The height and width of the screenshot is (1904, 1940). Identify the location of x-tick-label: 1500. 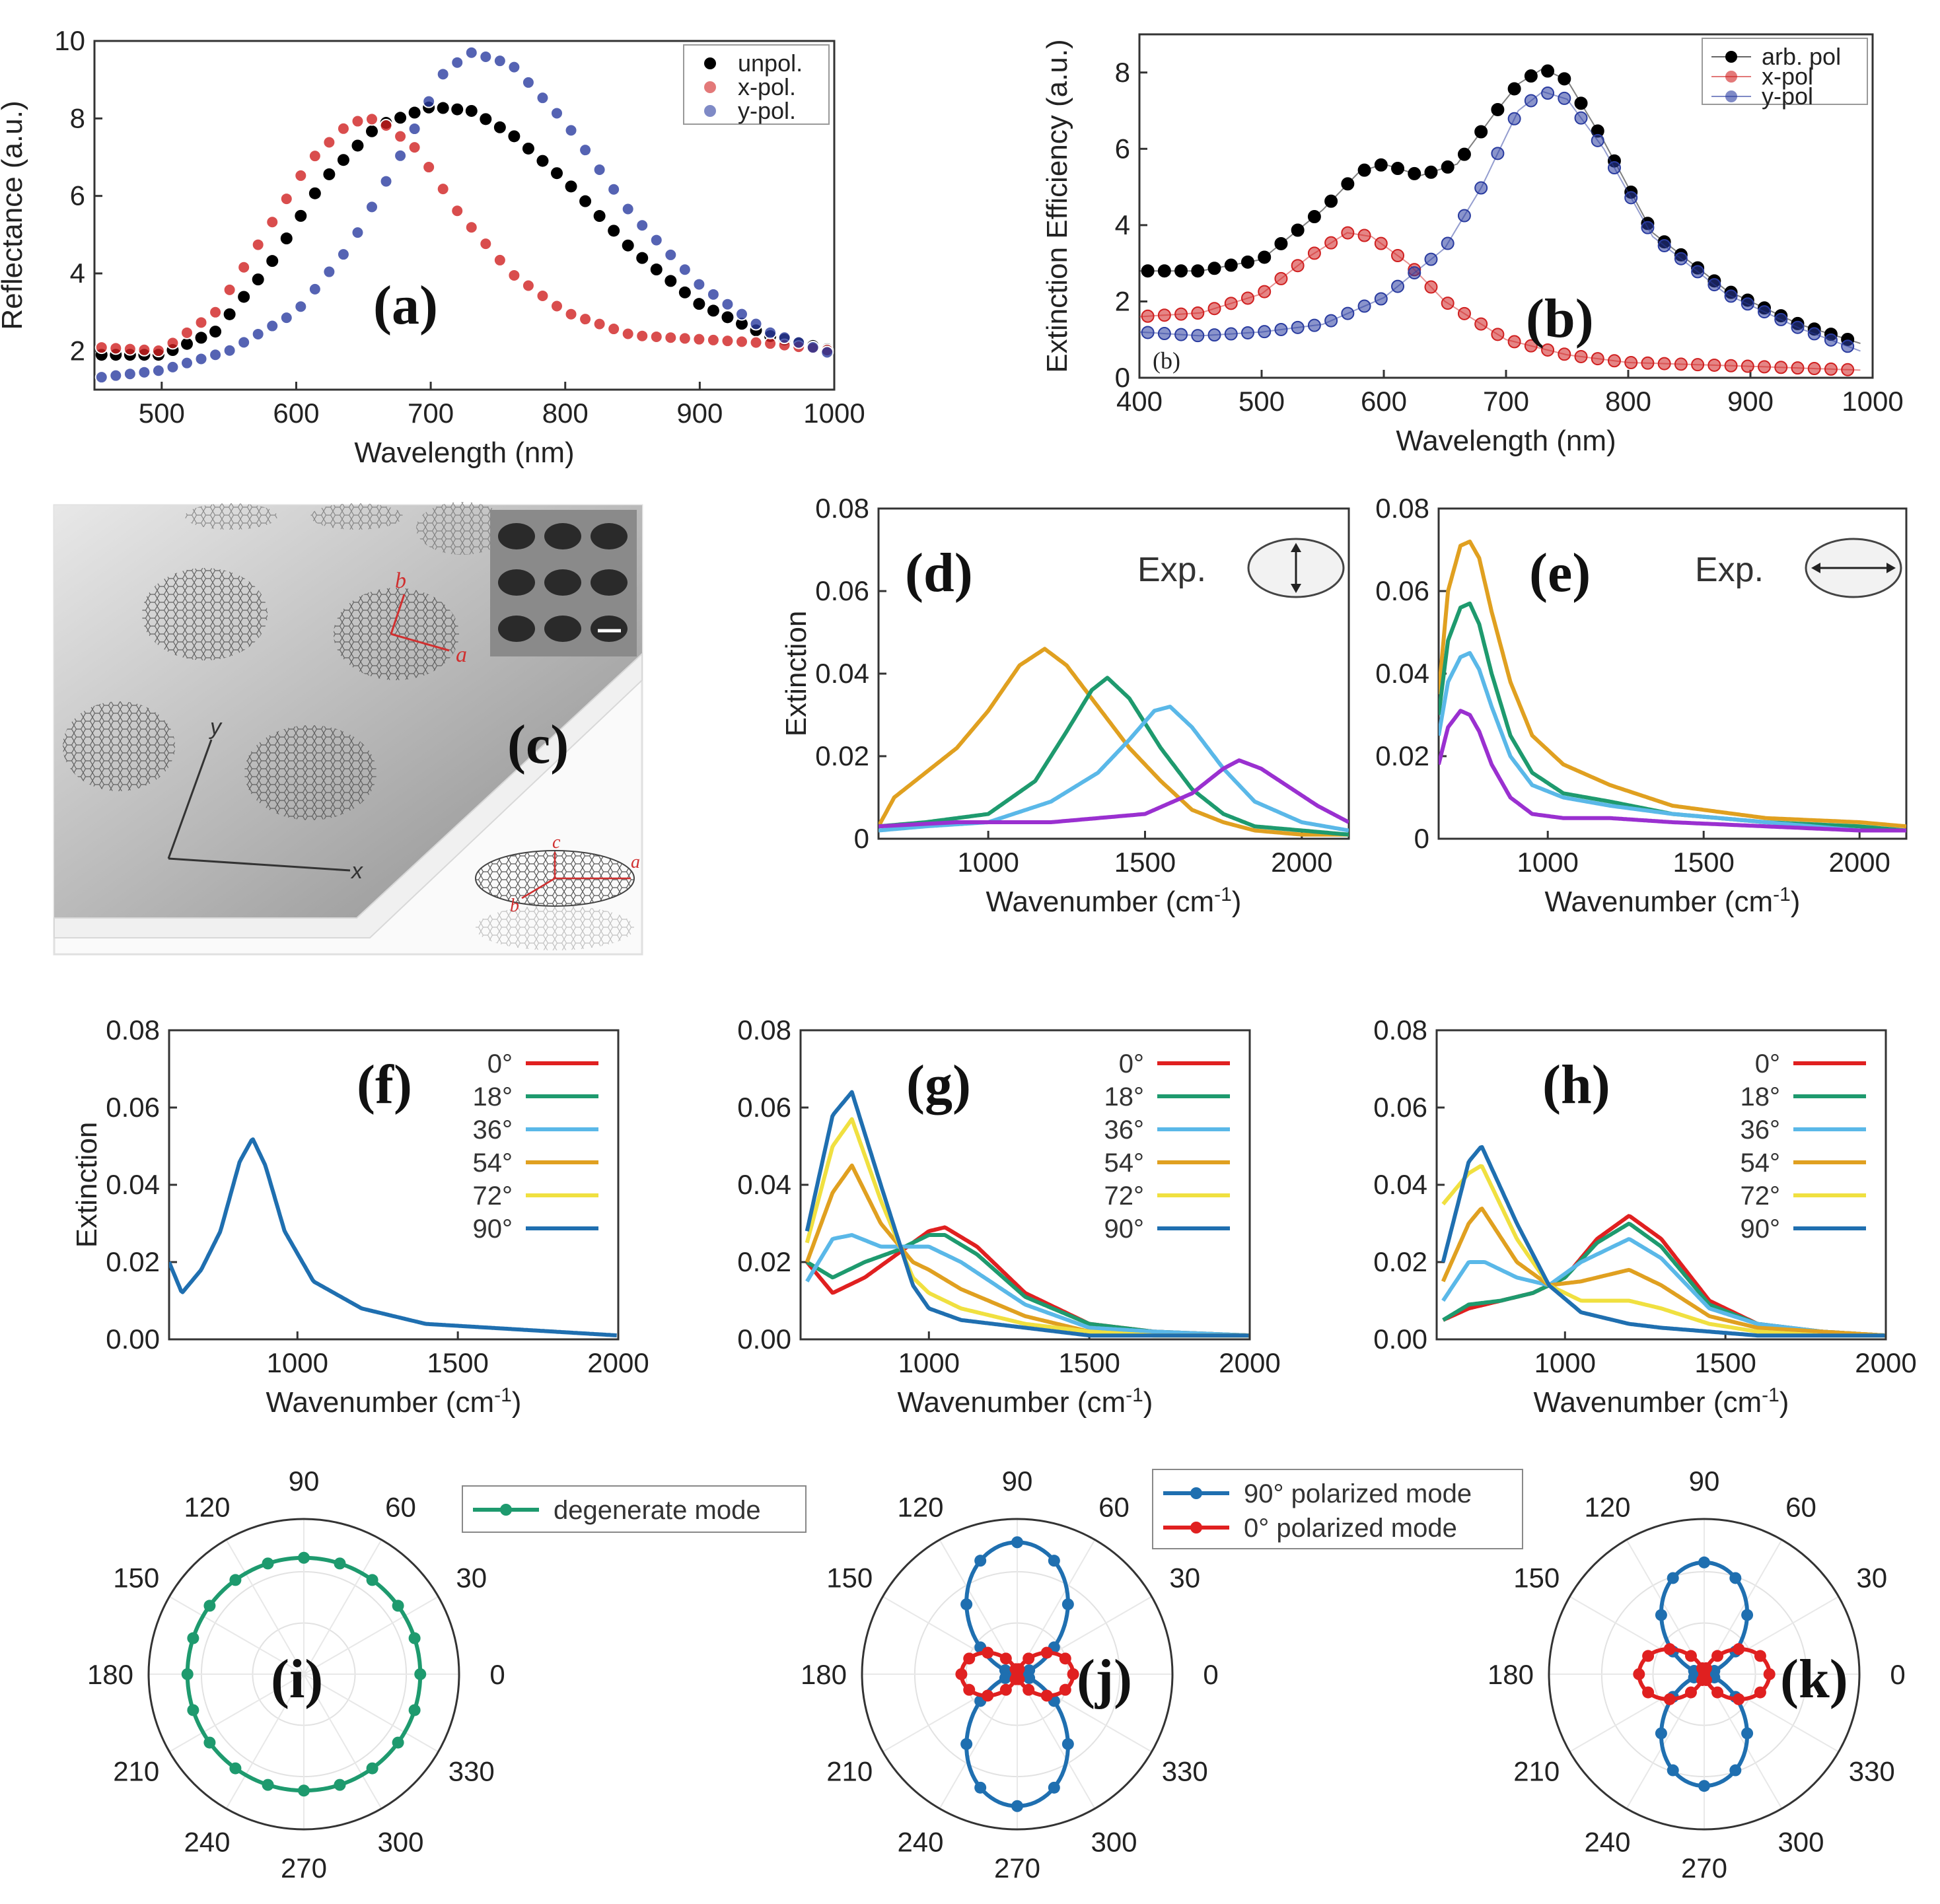
(1703, 862).